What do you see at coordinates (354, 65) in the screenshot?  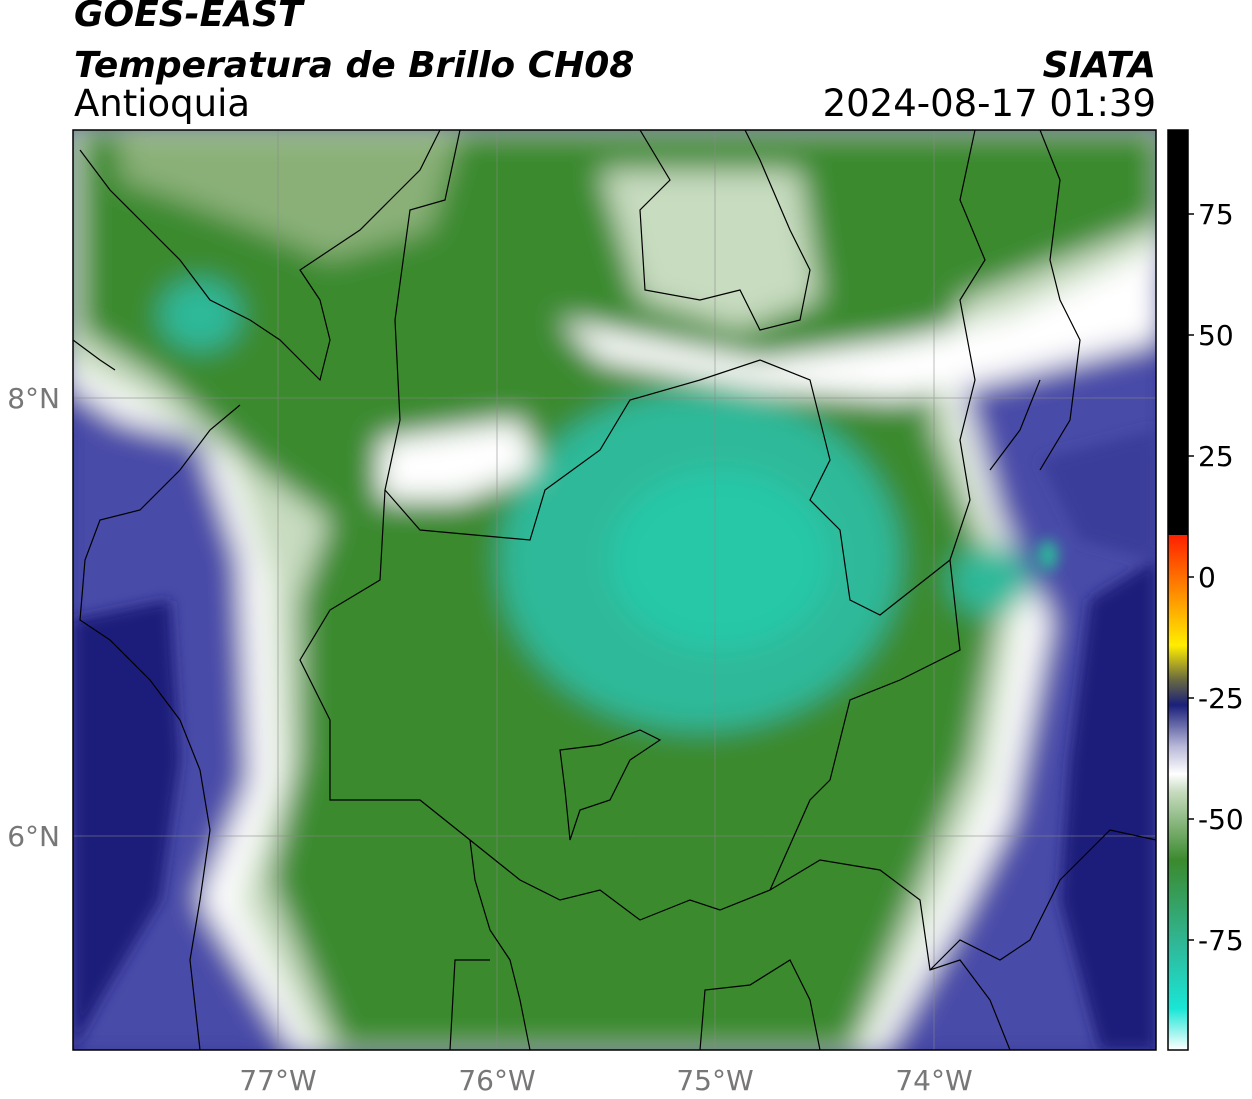 I see `product-title: Temperatura de Brillo CH08` at bounding box center [354, 65].